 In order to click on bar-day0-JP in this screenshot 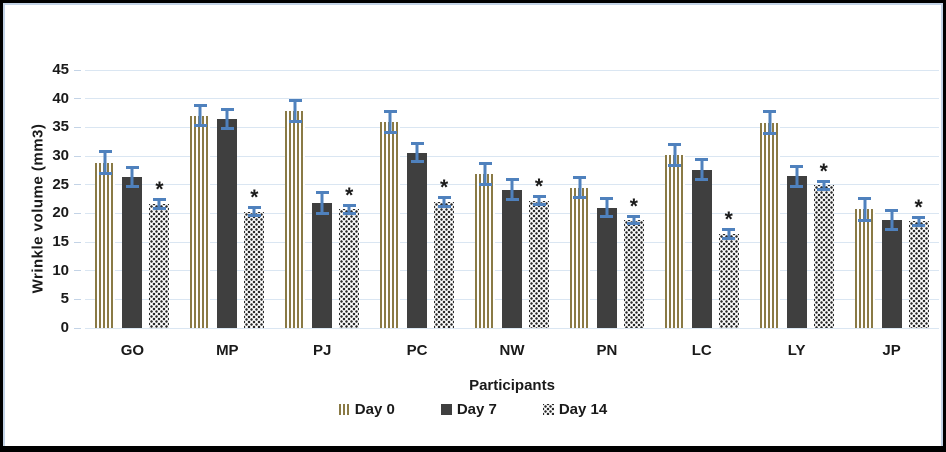, I will do `click(864, 268)`.